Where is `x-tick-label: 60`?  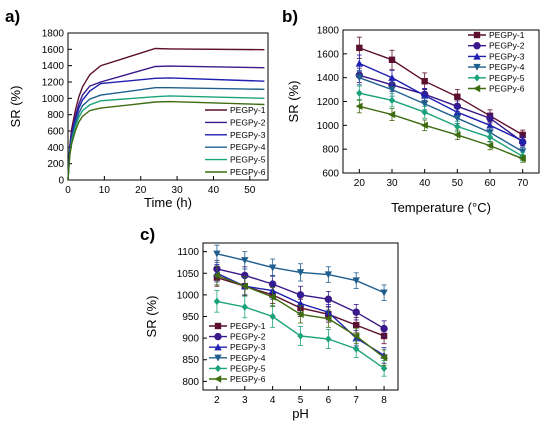 x-tick-label: 60 is located at coordinates (490, 183).